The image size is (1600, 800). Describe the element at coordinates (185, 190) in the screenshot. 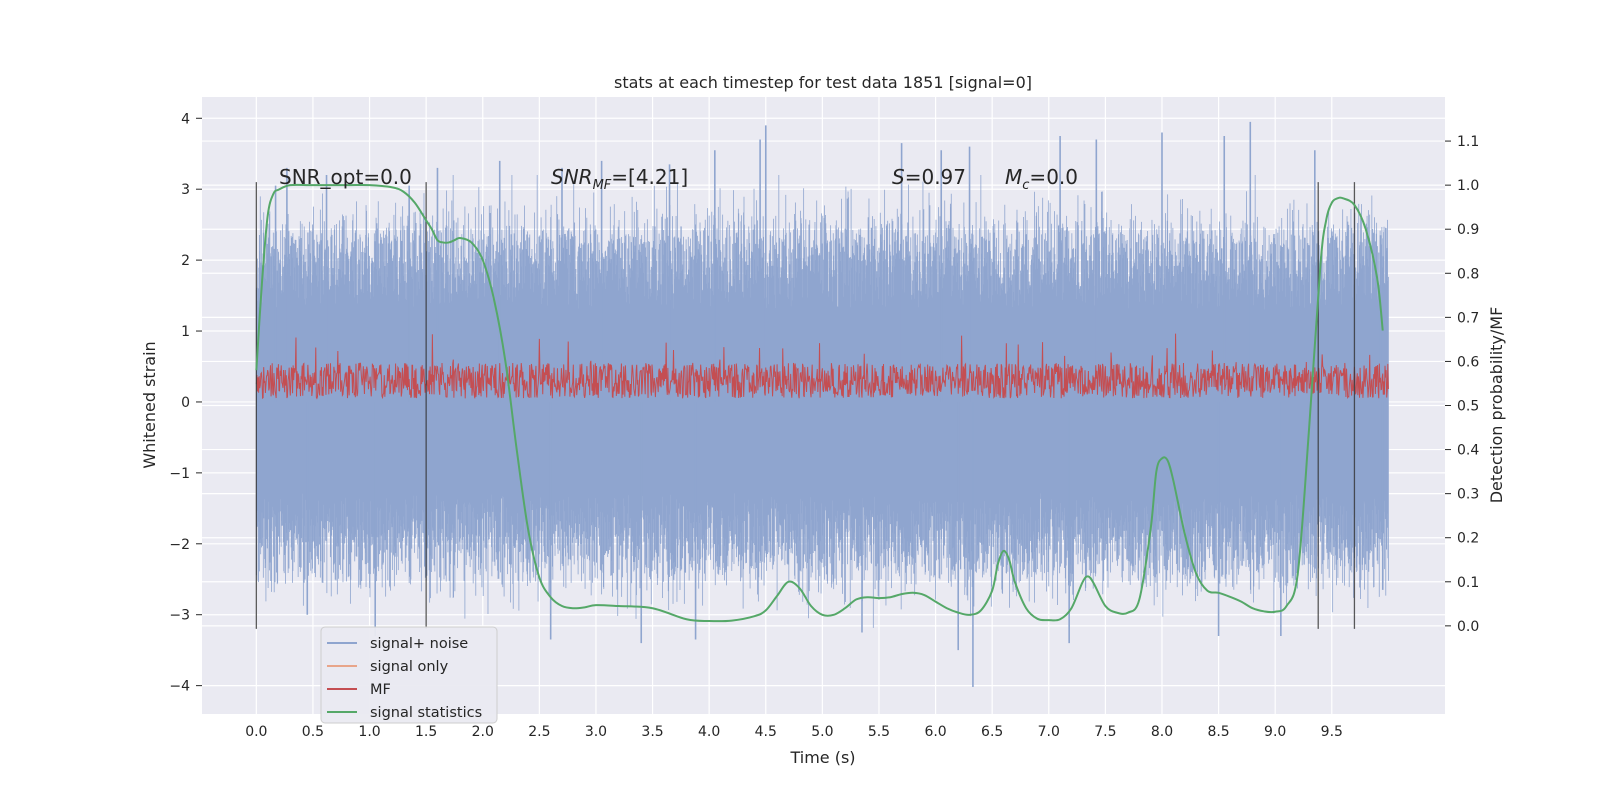

I see `y-tick-label: 3` at that location.